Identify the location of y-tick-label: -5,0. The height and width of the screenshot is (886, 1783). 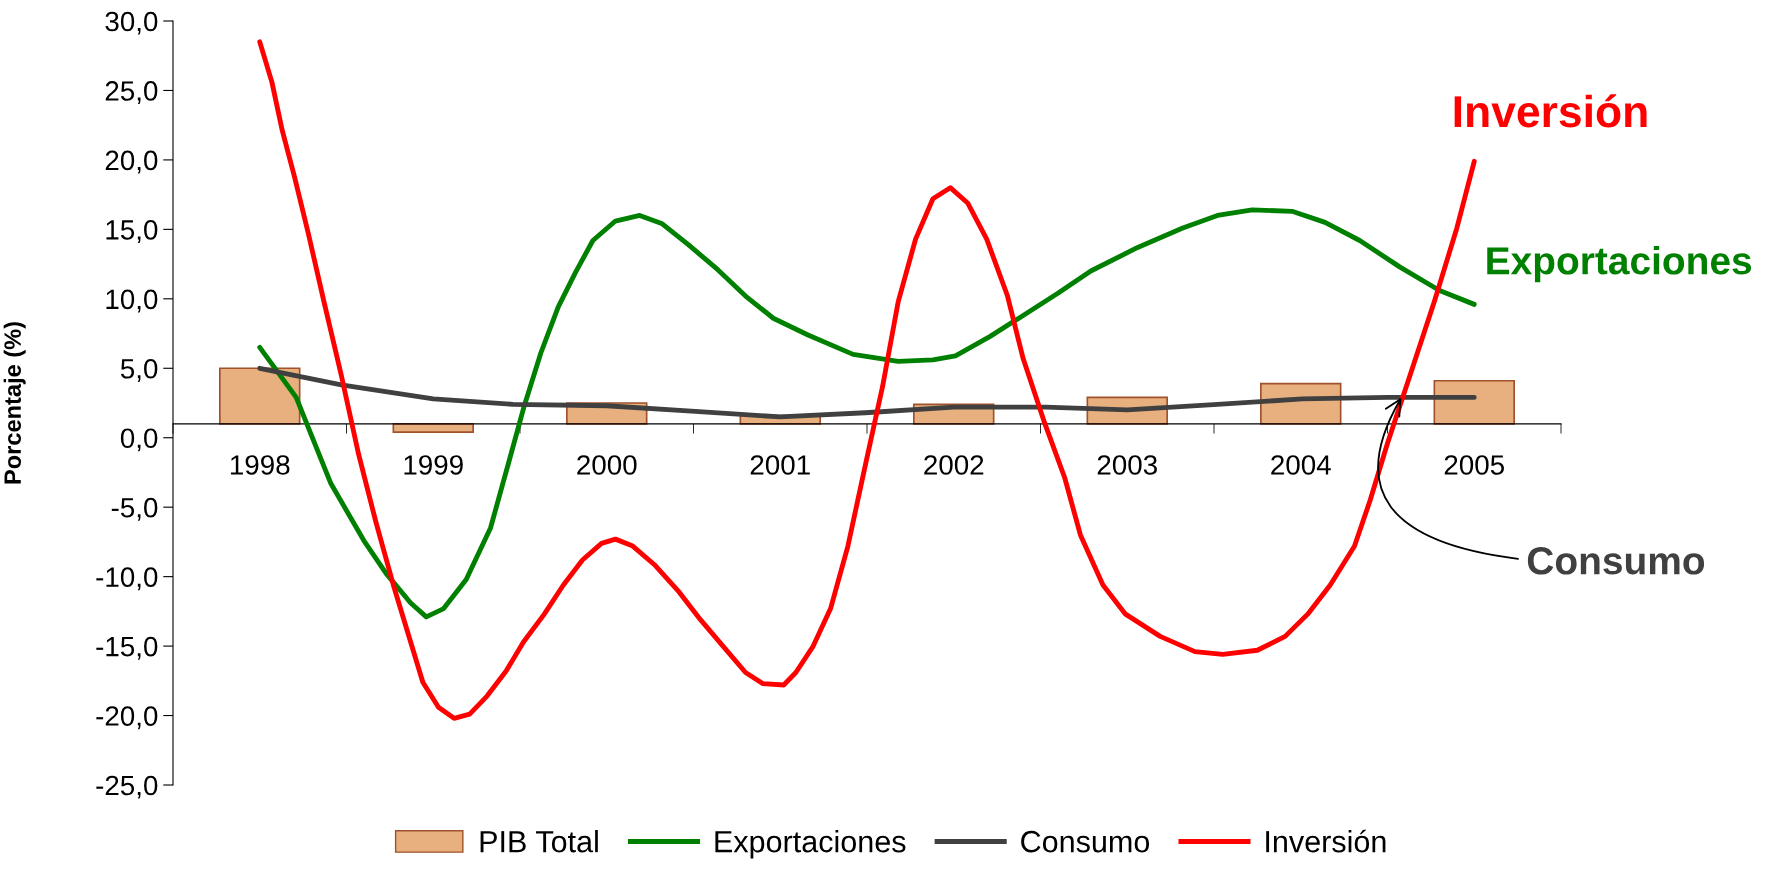
(134, 509).